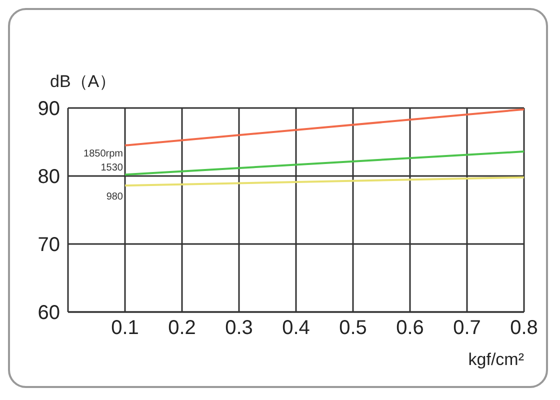 The width and height of the screenshot is (560, 400). I want to click on series-label: 1530, so click(112, 168).